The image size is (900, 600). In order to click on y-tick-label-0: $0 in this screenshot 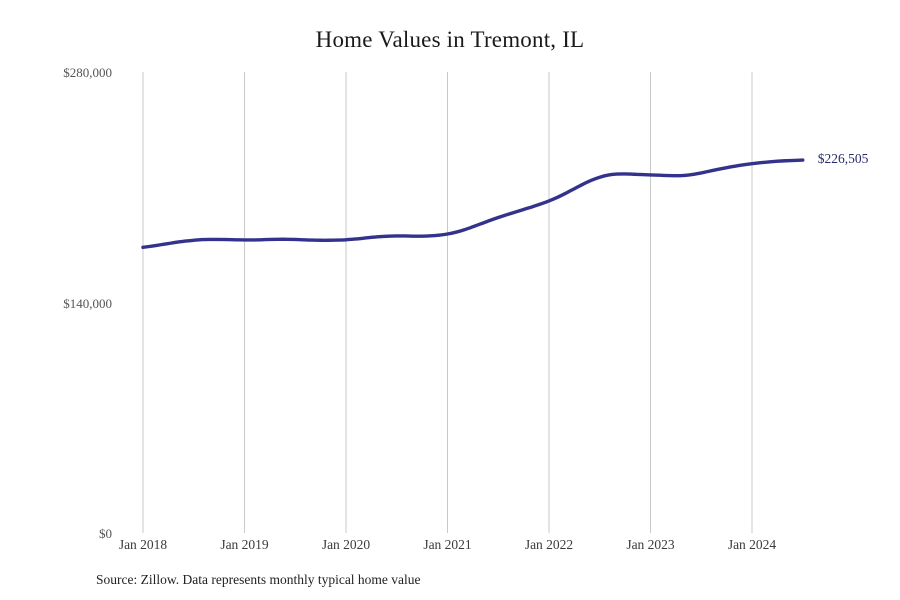, I will do `click(105, 533)`.